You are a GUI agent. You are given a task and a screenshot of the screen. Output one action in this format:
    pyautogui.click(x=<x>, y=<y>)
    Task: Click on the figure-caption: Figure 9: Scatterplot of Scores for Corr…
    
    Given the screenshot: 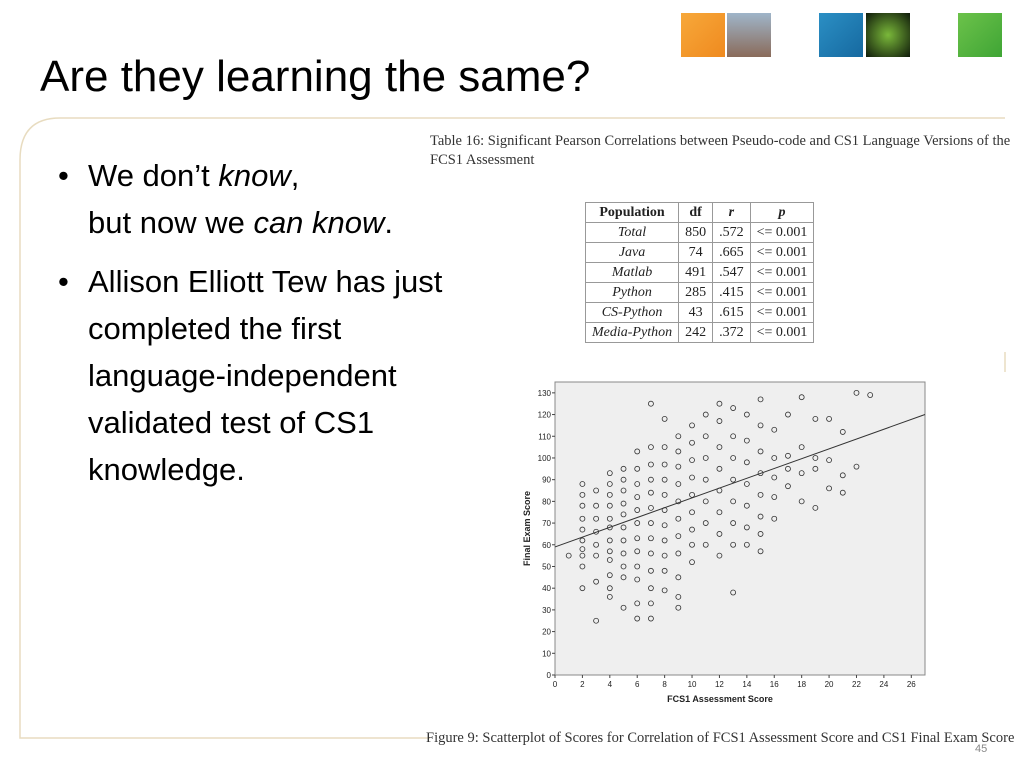 What is the action you would take?
    pyautogui.click(x=720, y=738)
    